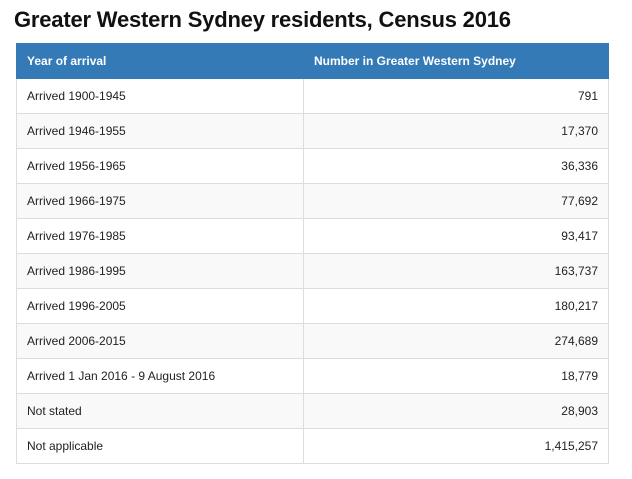 The width and height of the screenshot is (632, 479). What do you see at coordinates (456, 166) in the screenshot?
I see `number-cell: 36,336` at bounding box center [456, 166].